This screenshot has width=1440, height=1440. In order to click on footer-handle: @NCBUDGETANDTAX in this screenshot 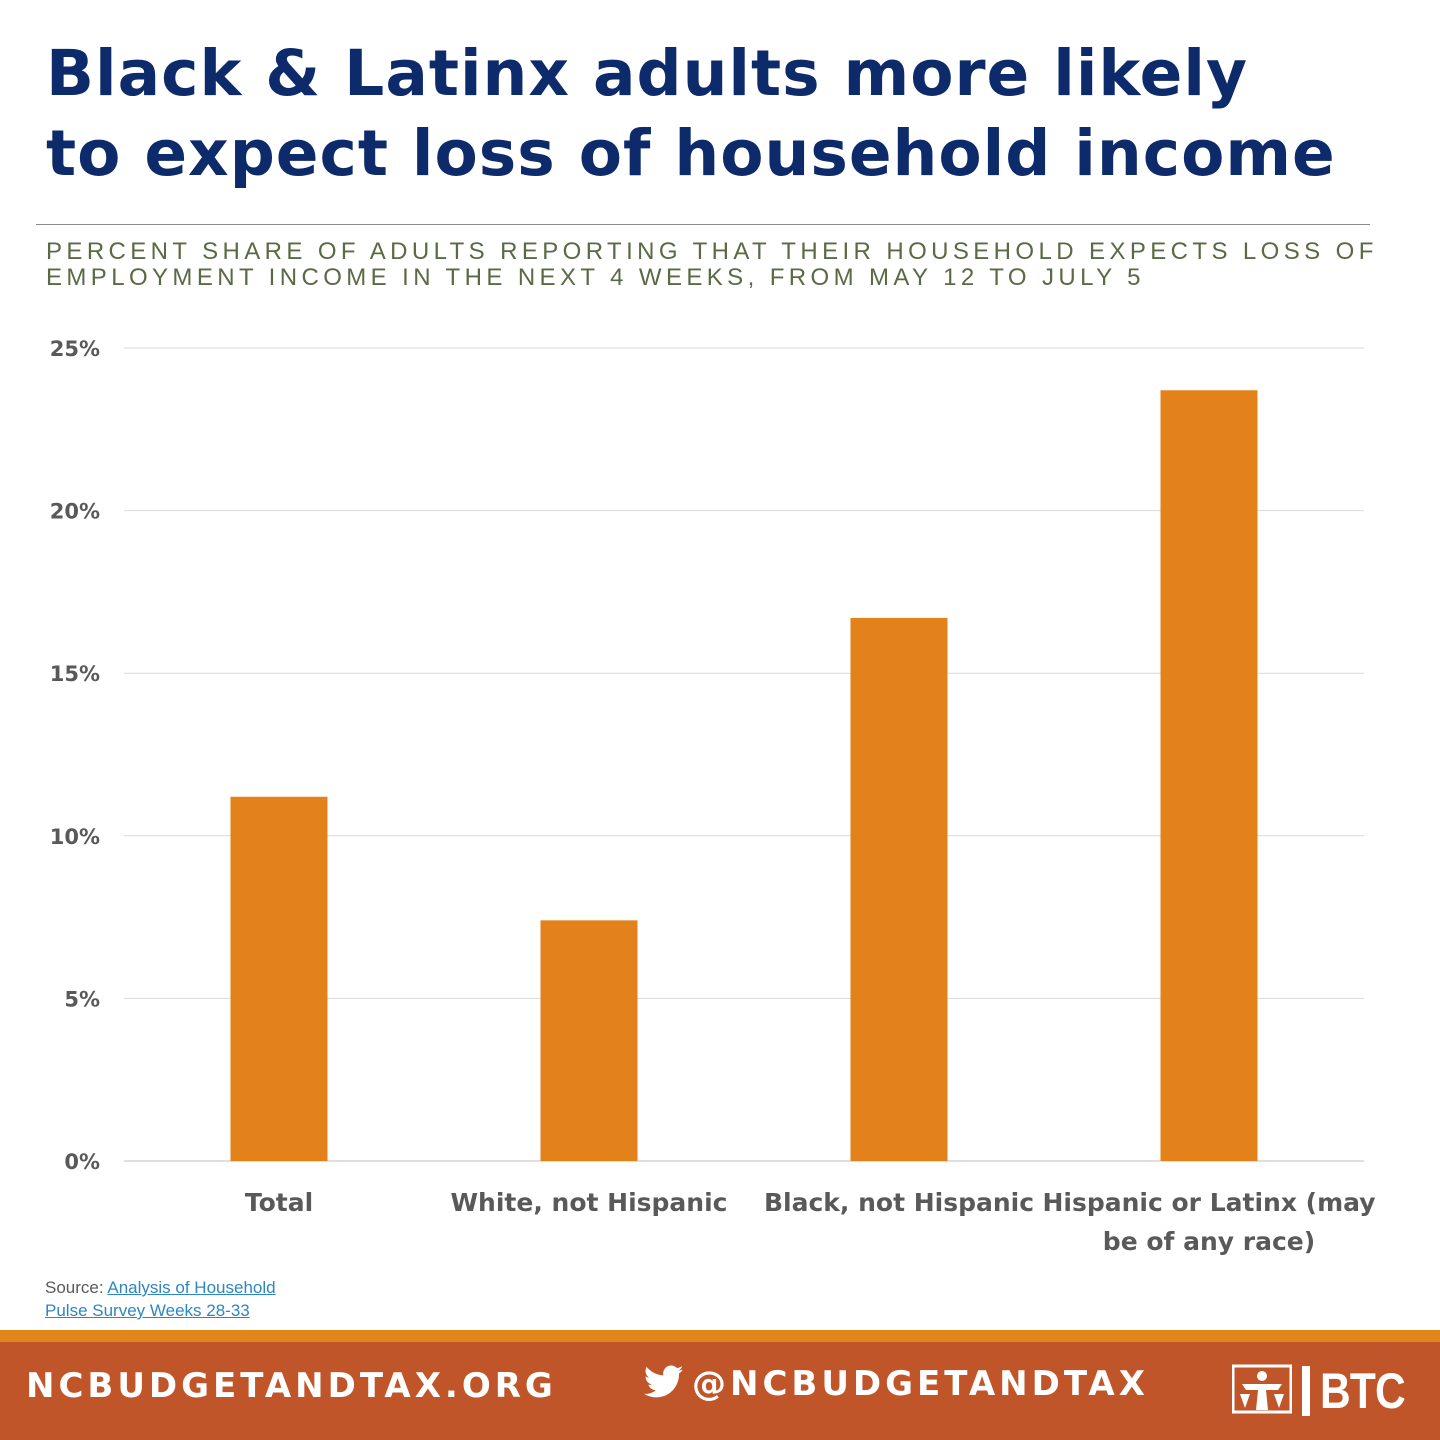, I will do `click(920, 1384)`.